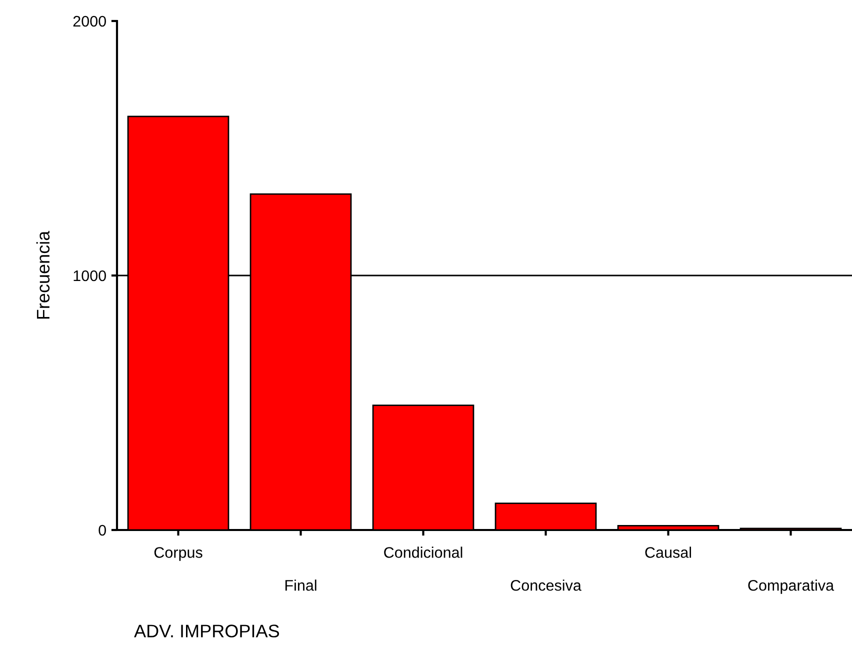 The height and width of the screenshot is (652, 852). What do you see at coordinates (90, 276) in the screenshot?
I see `y-tick-label: 1000` at bounding box center [90, 276].